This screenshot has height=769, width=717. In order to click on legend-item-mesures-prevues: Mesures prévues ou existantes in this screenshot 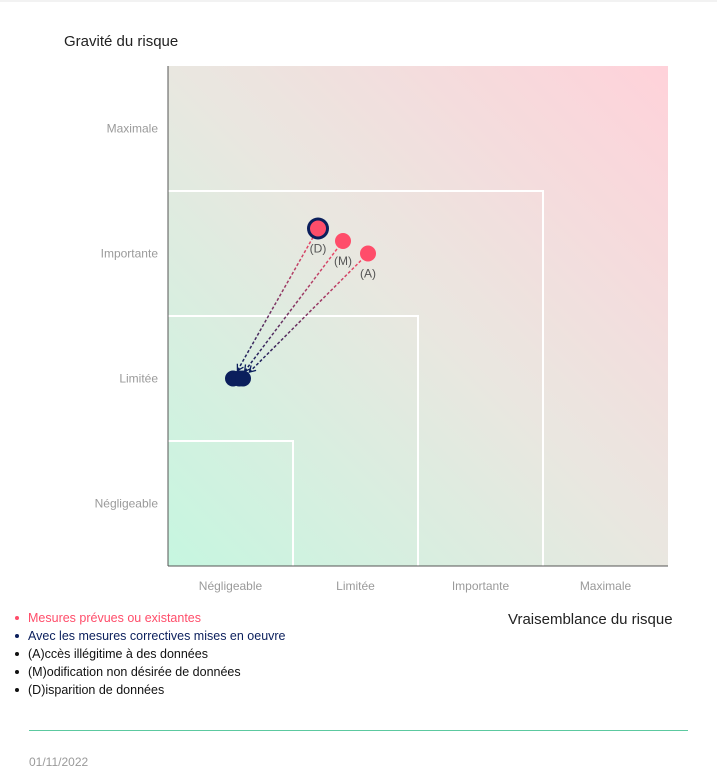, I will do `click(149, 618)`.